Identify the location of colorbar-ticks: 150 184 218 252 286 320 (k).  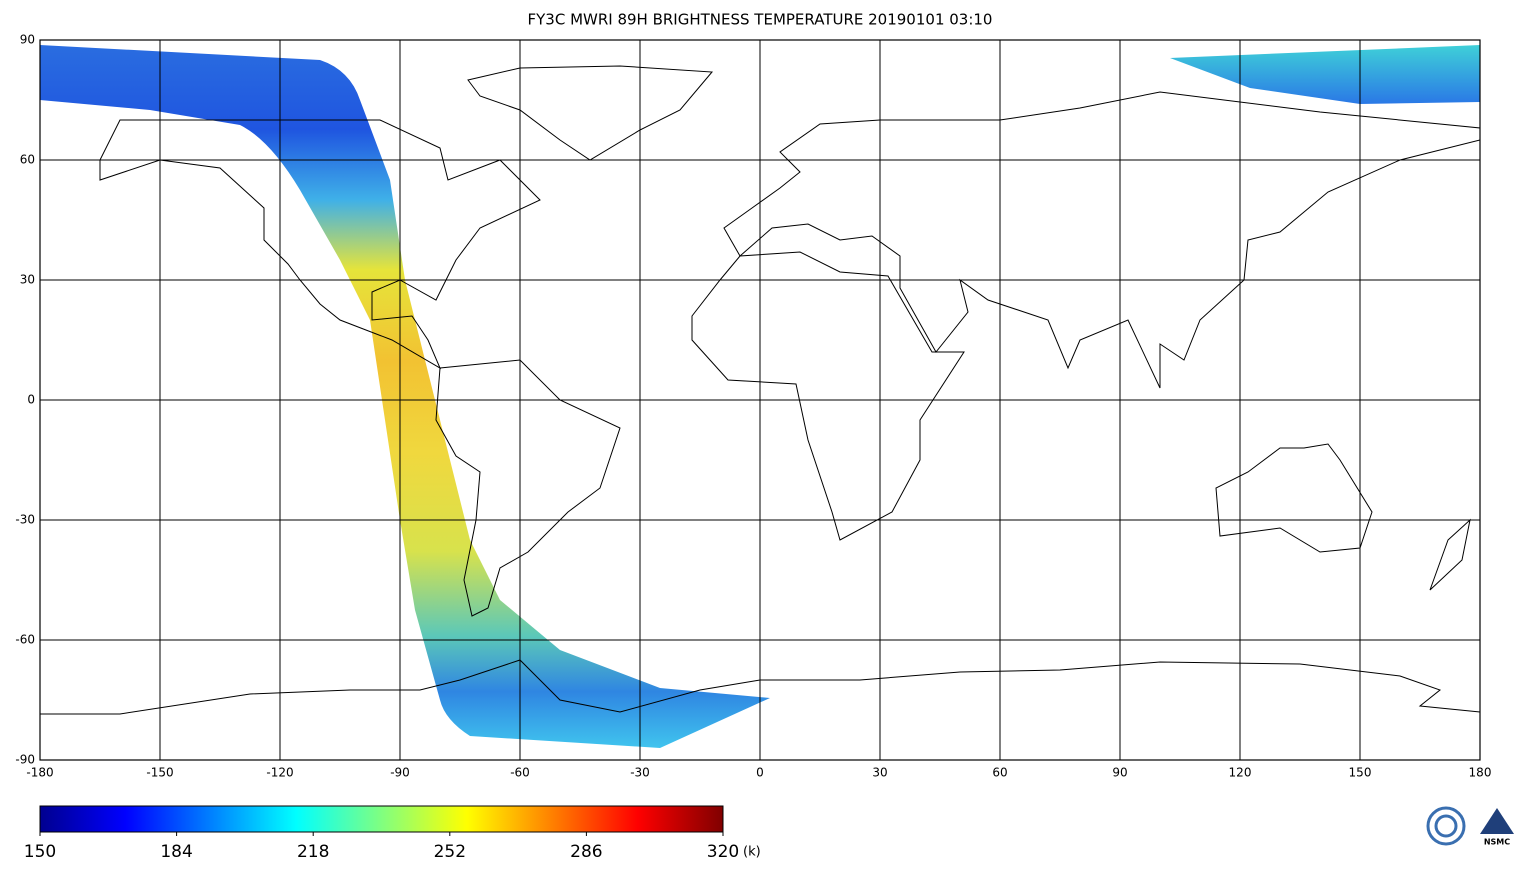
(392, 847).